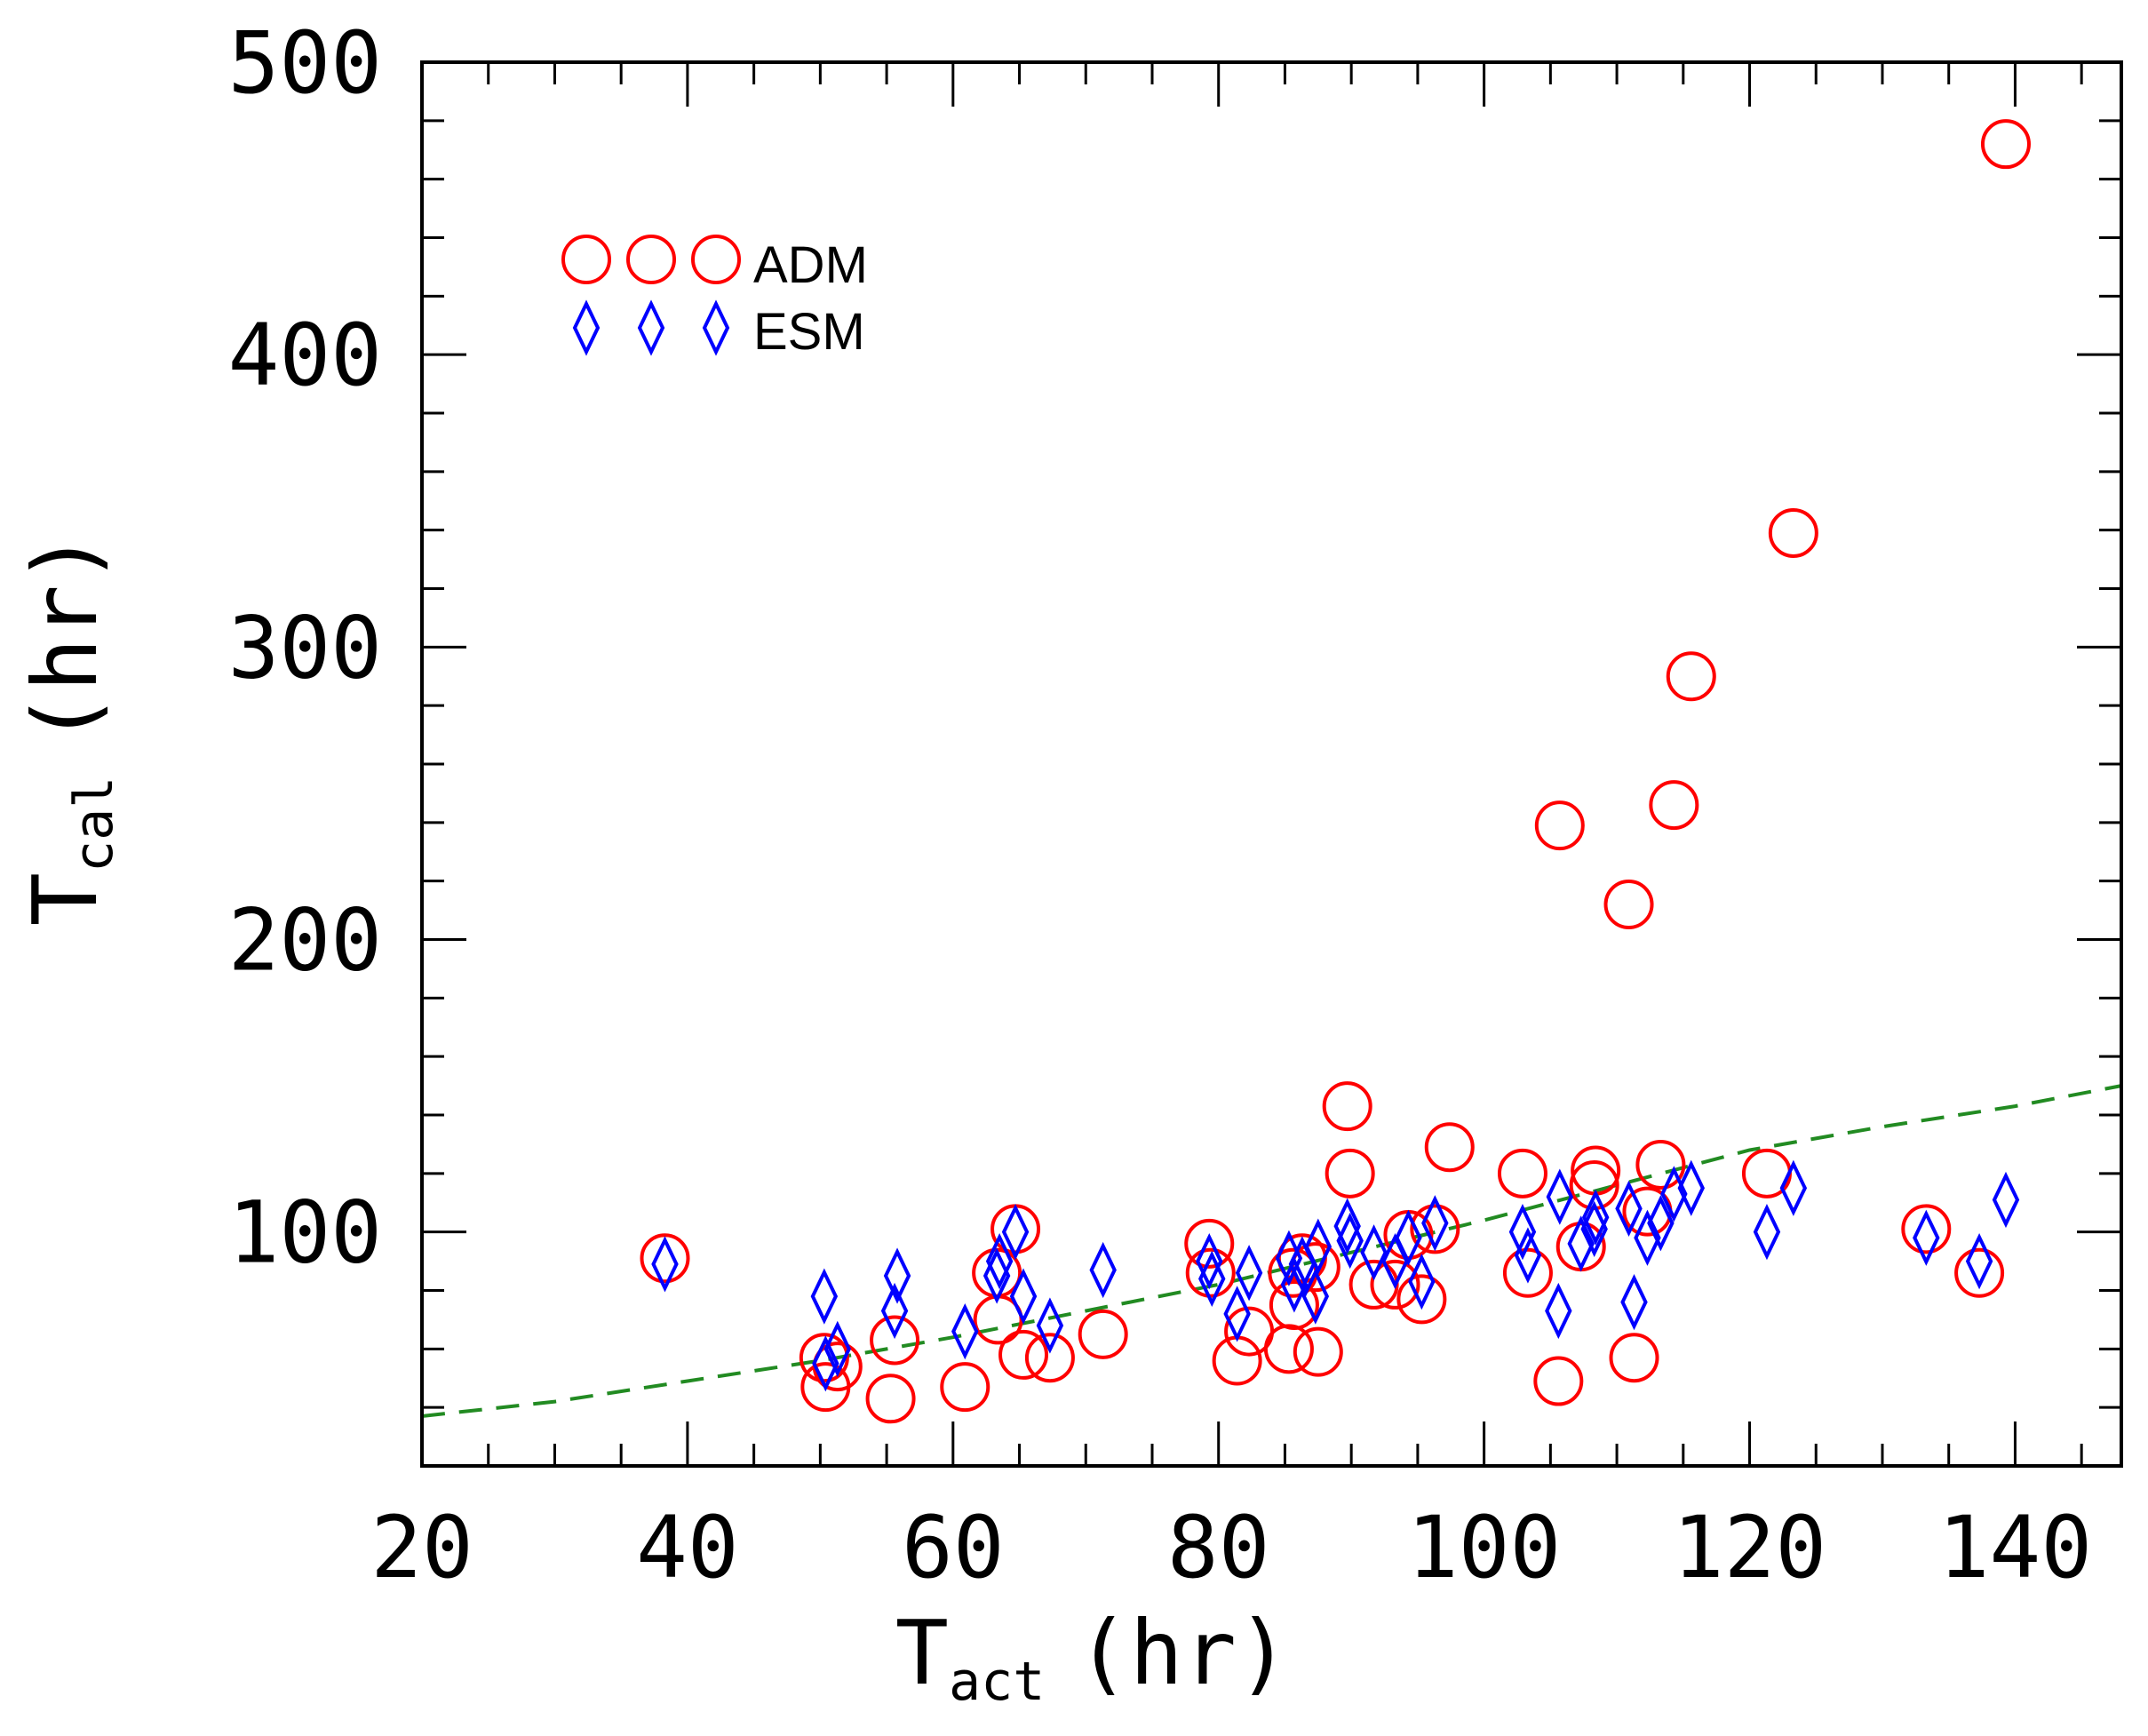  Describe the element at coordinates (421, 1547) in the screenshot. I see `x-tick-label: 20` at that location.